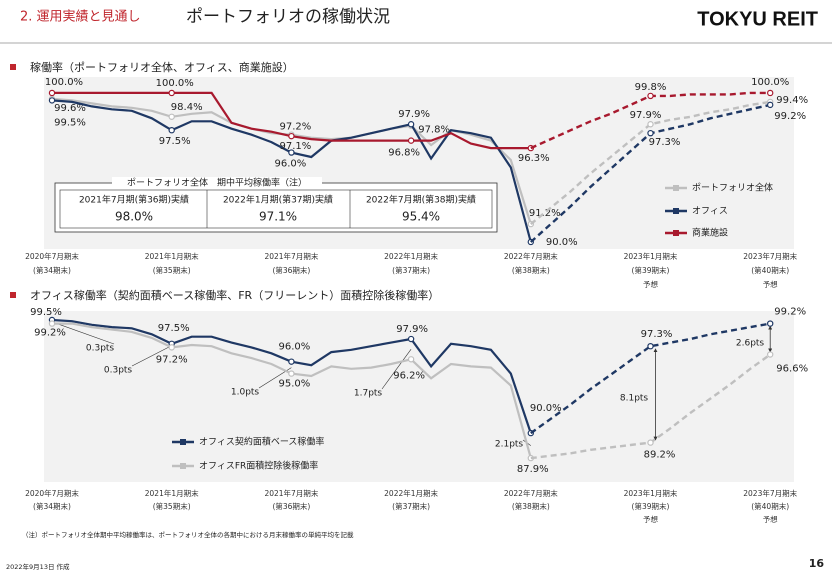 This screenshot has height=580, width=832. What do you see at coordinates (732, 188) in the screenshot?
I see `legend-label: ポートフォリオ全体` at bounding box center [732, 188].